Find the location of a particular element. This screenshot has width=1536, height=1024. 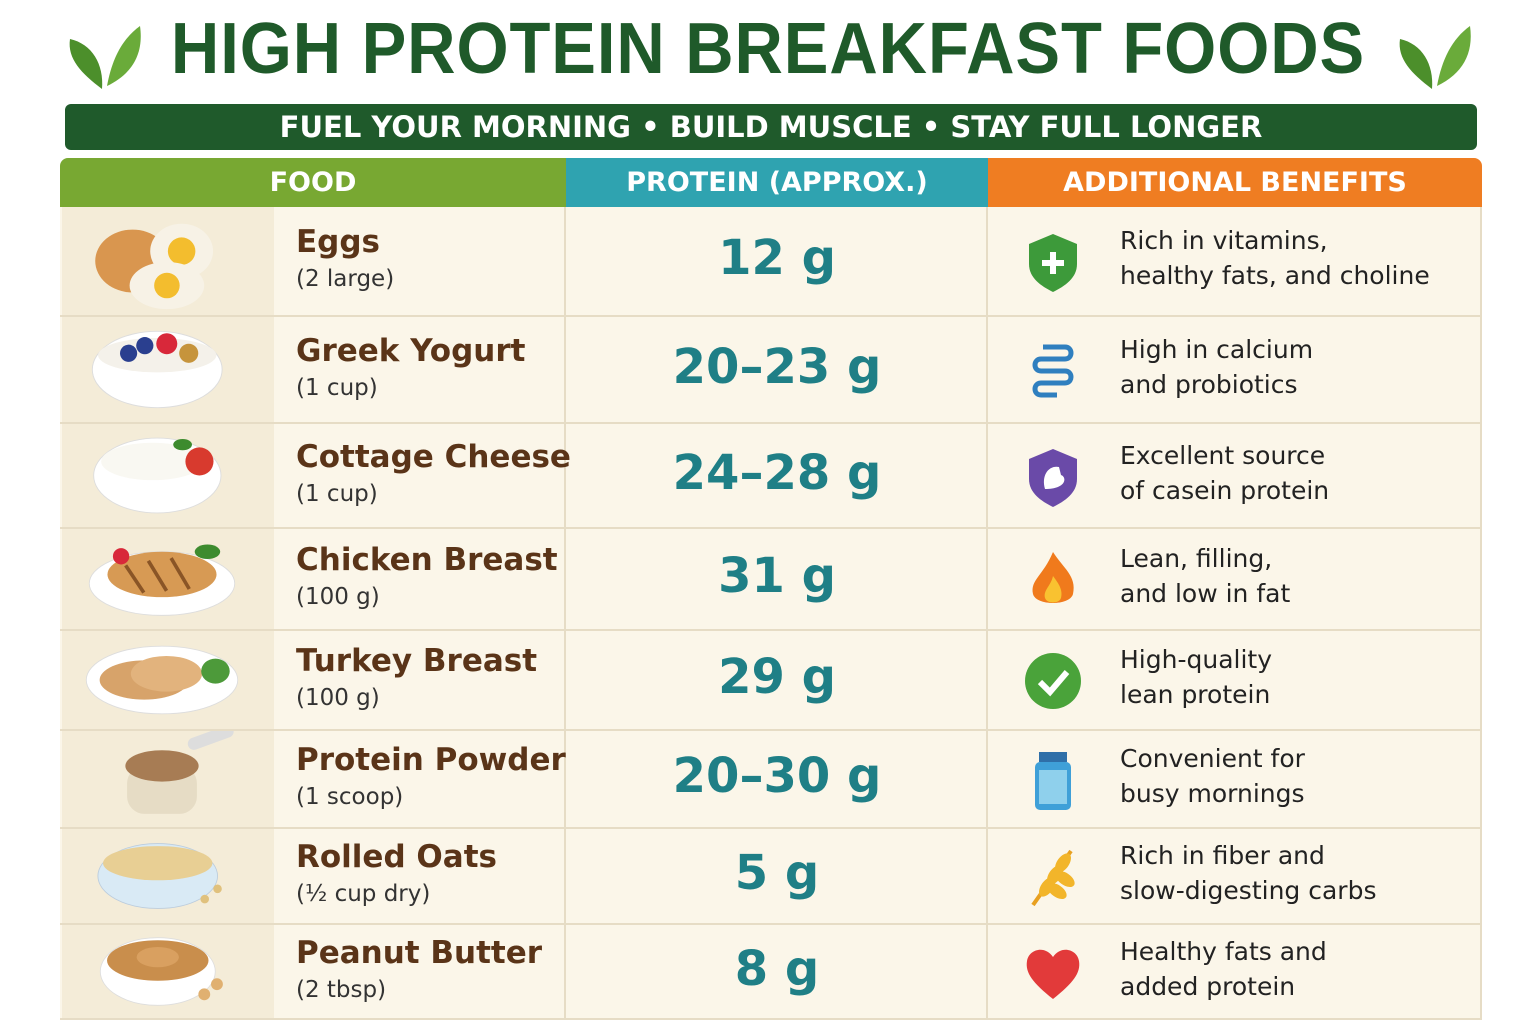

benefit-text: Rich in vitamins, is located at coordinates (1224, 240).